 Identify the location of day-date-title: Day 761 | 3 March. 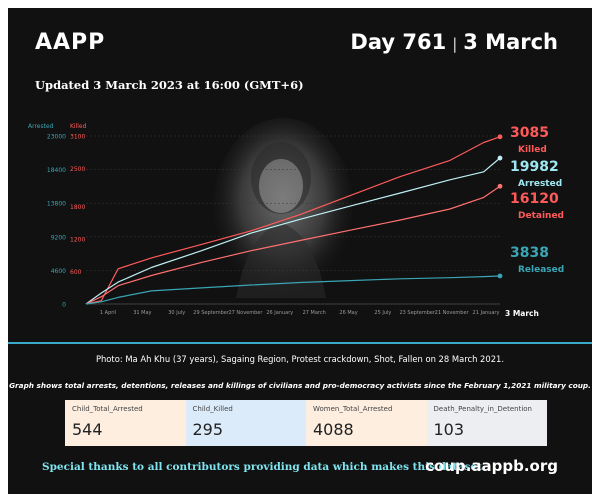
(454, 42).